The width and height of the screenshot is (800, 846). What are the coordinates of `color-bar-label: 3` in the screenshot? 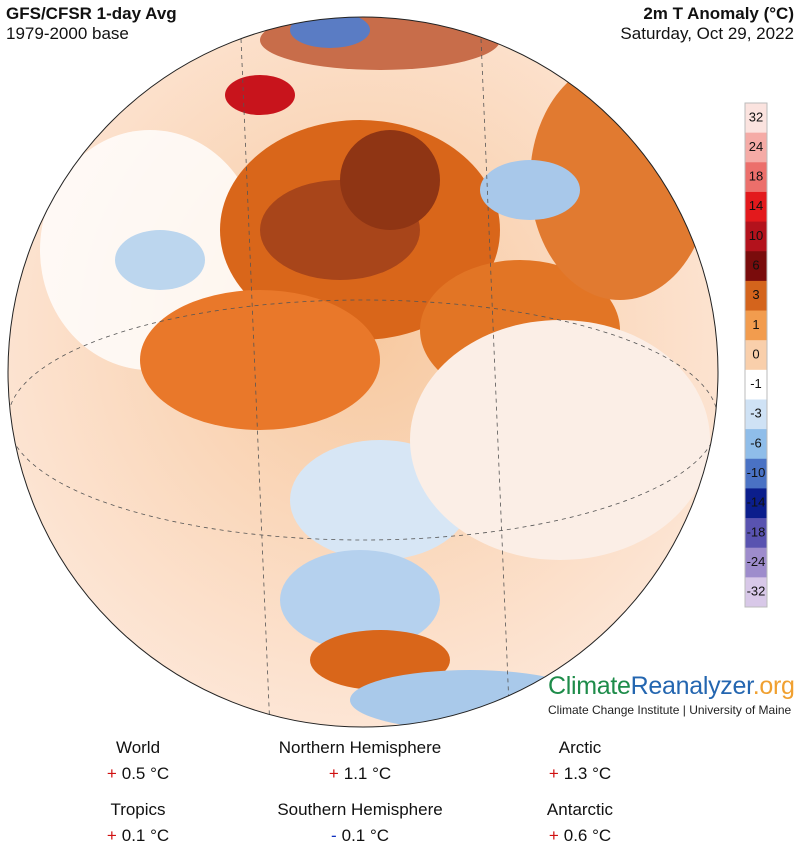 It's located at (755, 294).